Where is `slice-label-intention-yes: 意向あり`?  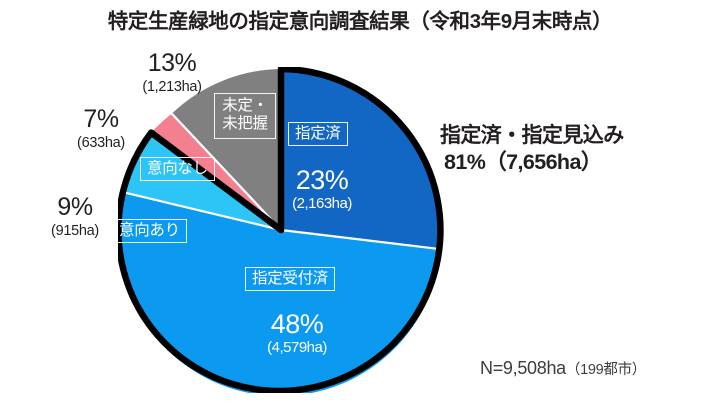
slice-label-intention-yes: 意向あり is located at coordinates (149, 231).